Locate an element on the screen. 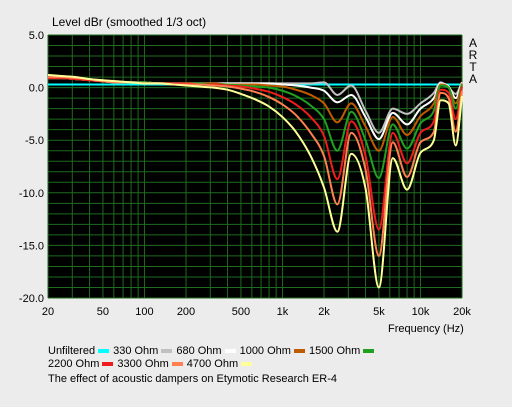 The image size is (512, 407). arta-letter: T is located at coordinates (473, 67).